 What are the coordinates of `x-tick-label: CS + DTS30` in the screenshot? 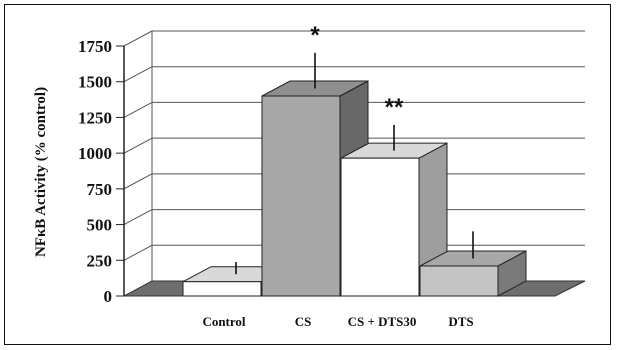 It's located at (382, 321).